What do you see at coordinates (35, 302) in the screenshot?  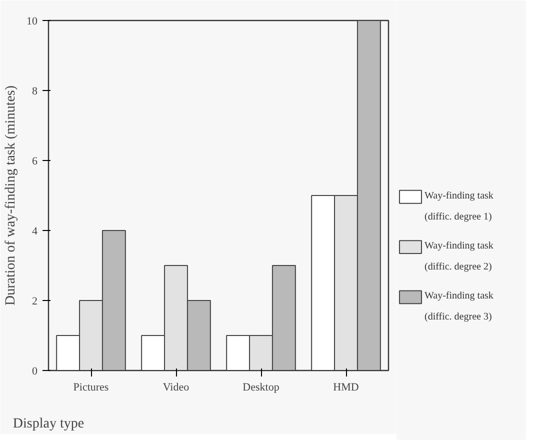 I see `y-tick-label: 2` at bounding box center [35, 302].